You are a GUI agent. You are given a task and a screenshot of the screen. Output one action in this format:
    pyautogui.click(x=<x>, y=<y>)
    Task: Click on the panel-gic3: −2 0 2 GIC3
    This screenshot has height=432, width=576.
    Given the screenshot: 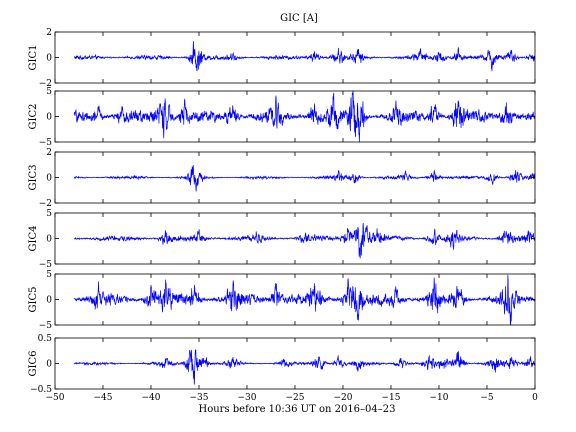 What is the action you would take?
    pyautogui.click(x=282, y=178)
    